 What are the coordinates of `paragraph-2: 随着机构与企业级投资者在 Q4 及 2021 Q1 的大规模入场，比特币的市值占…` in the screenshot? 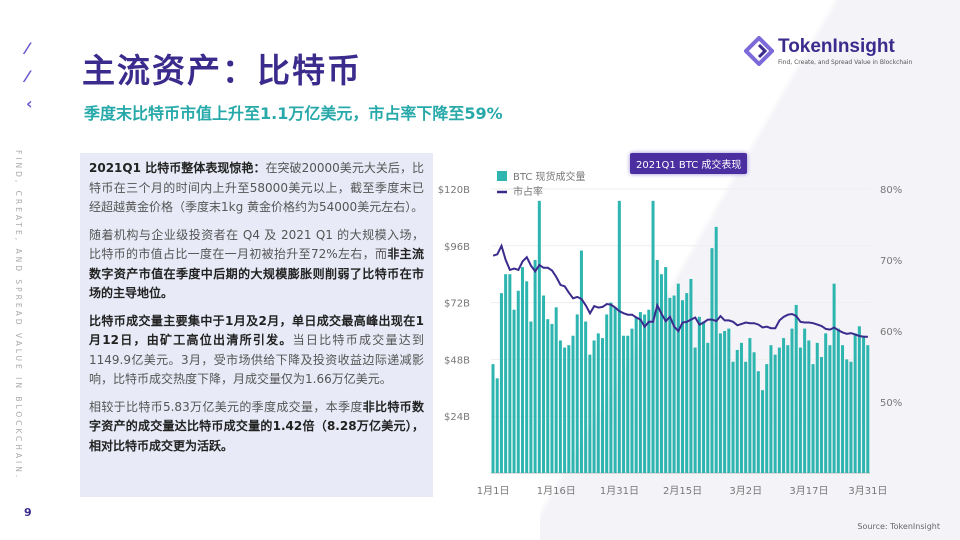 It's located at (256, 265).